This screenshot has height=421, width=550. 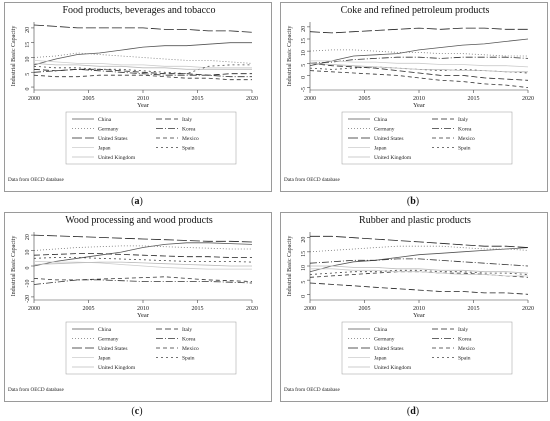 What do you see at coordinates (304, 89) in the screenshot?
I see `y-tick-label: -5` at bounding box center [304, 89].